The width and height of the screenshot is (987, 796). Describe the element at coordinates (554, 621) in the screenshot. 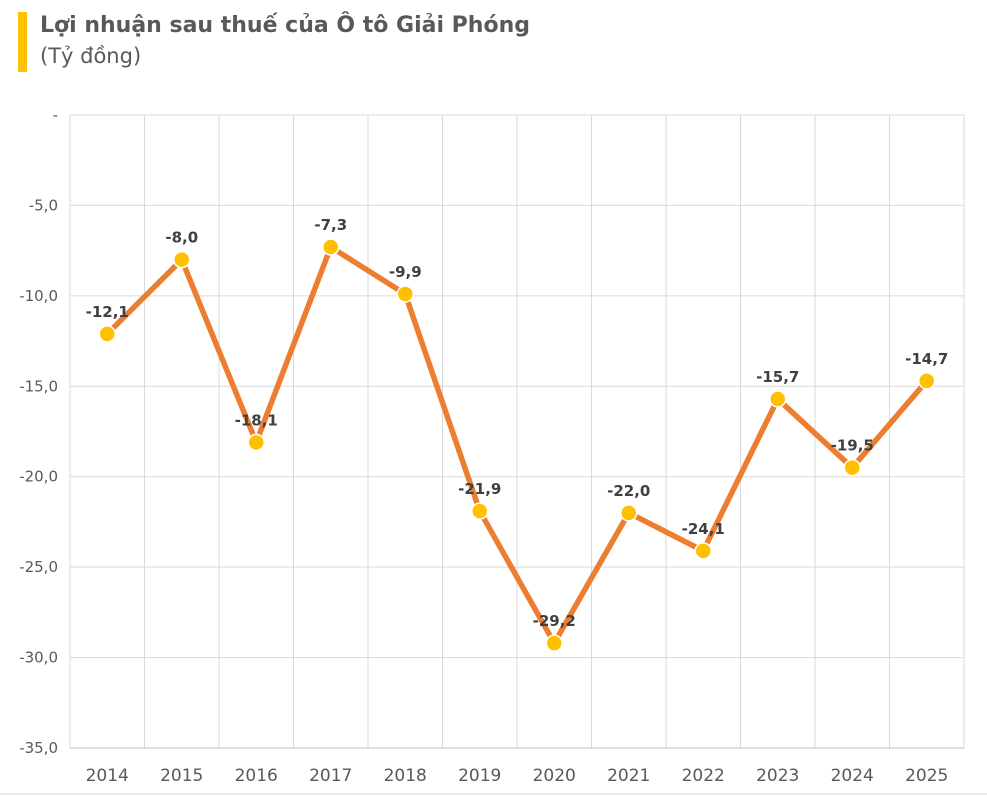

I see `data-point-label: -29,2` at that location.